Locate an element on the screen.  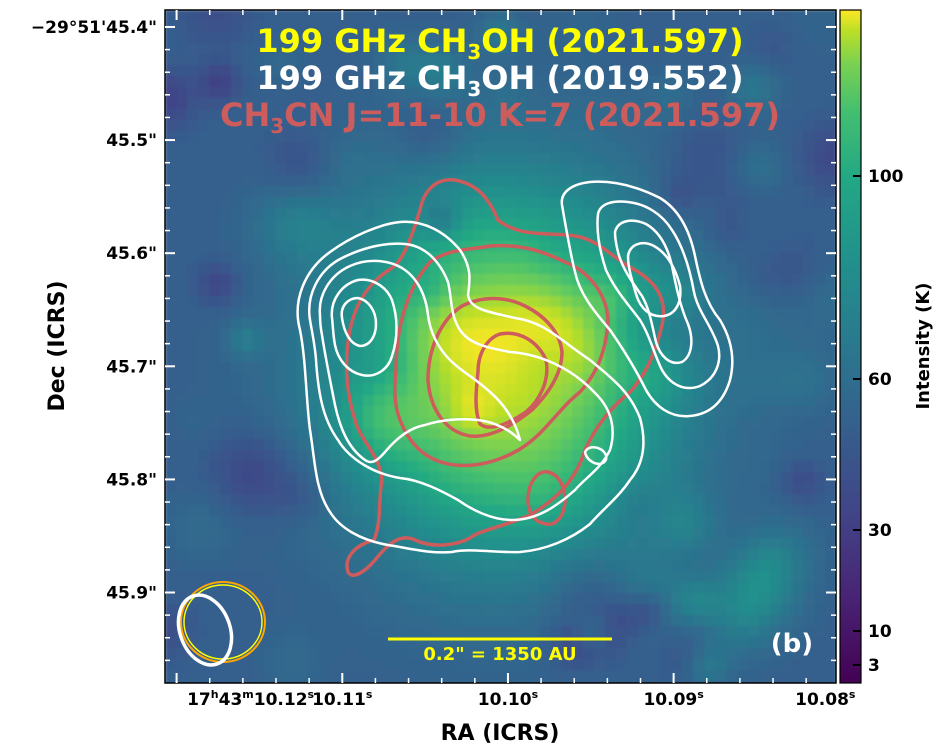
x-tick-label: 10.10s is located at coordinates (508, 699).